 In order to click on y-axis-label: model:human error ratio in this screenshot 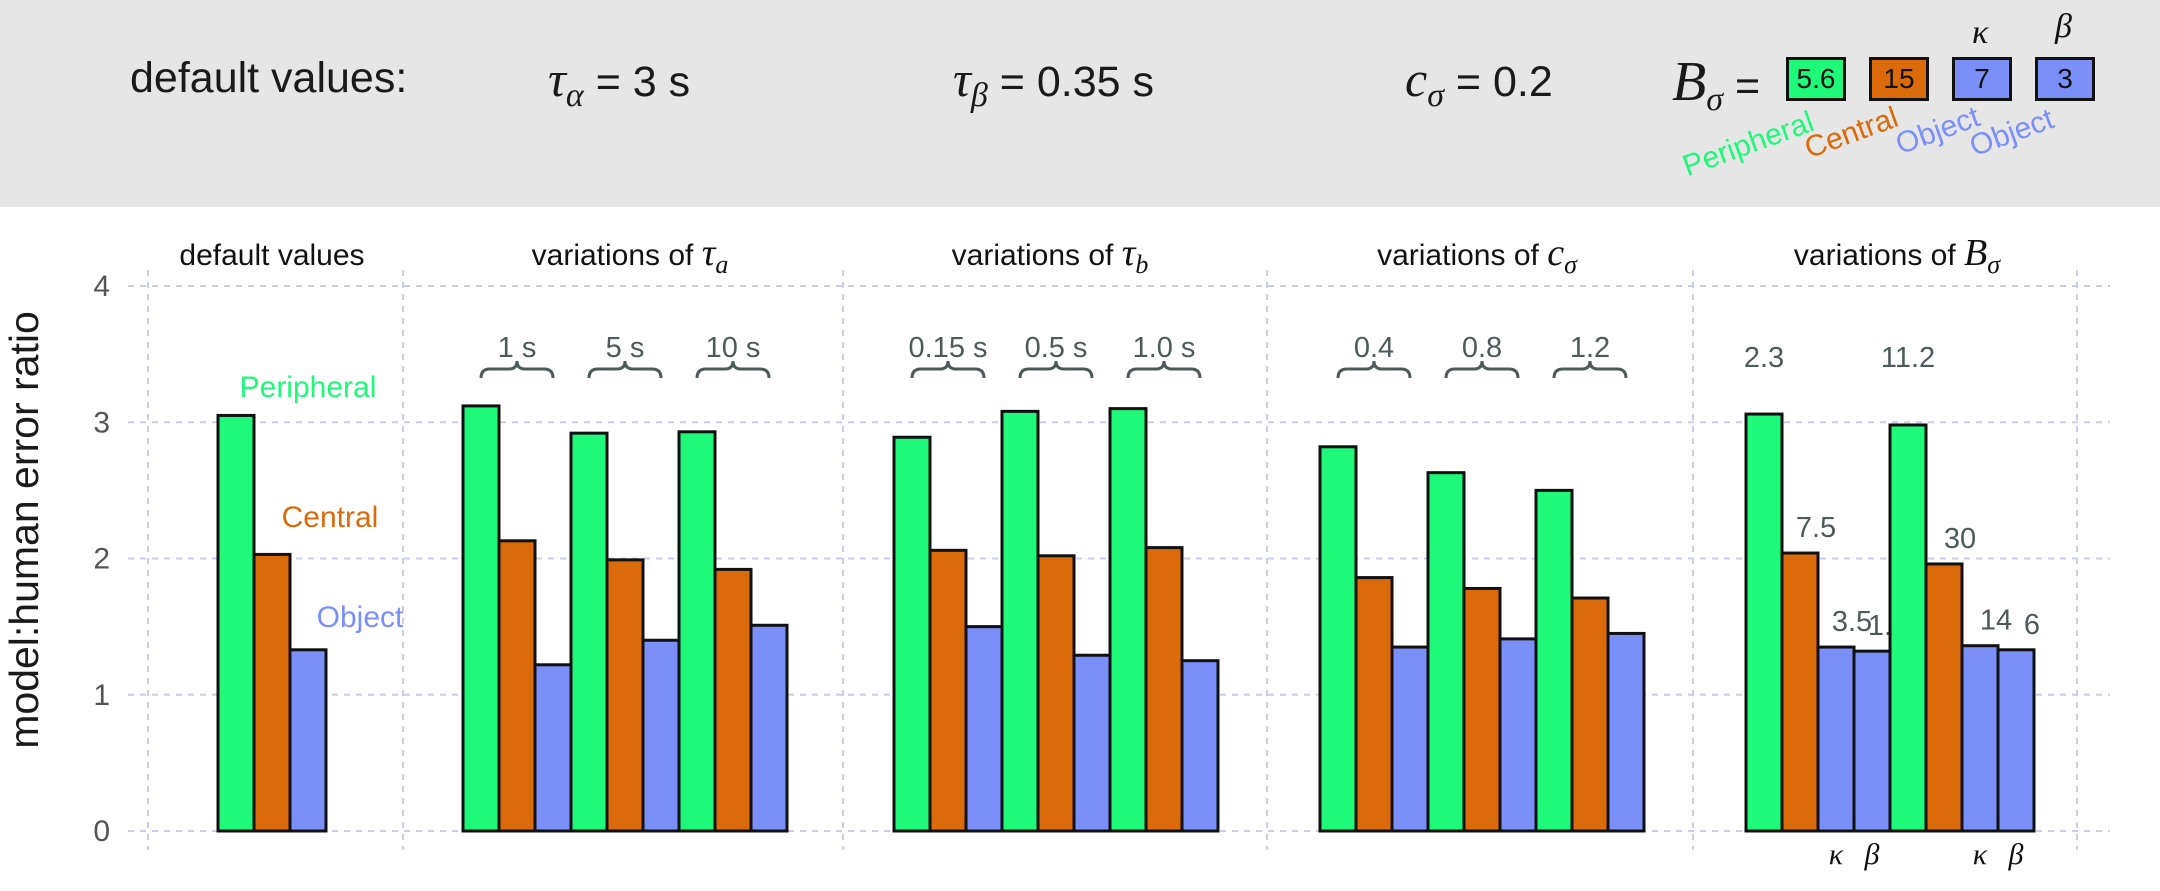, I will do `click(24, 530)`.